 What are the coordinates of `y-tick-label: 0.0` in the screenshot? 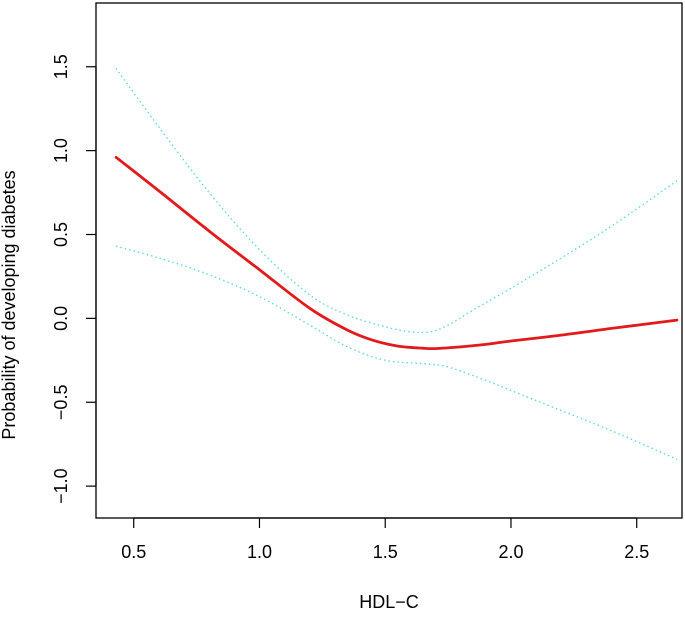 It's located at (61, 318).